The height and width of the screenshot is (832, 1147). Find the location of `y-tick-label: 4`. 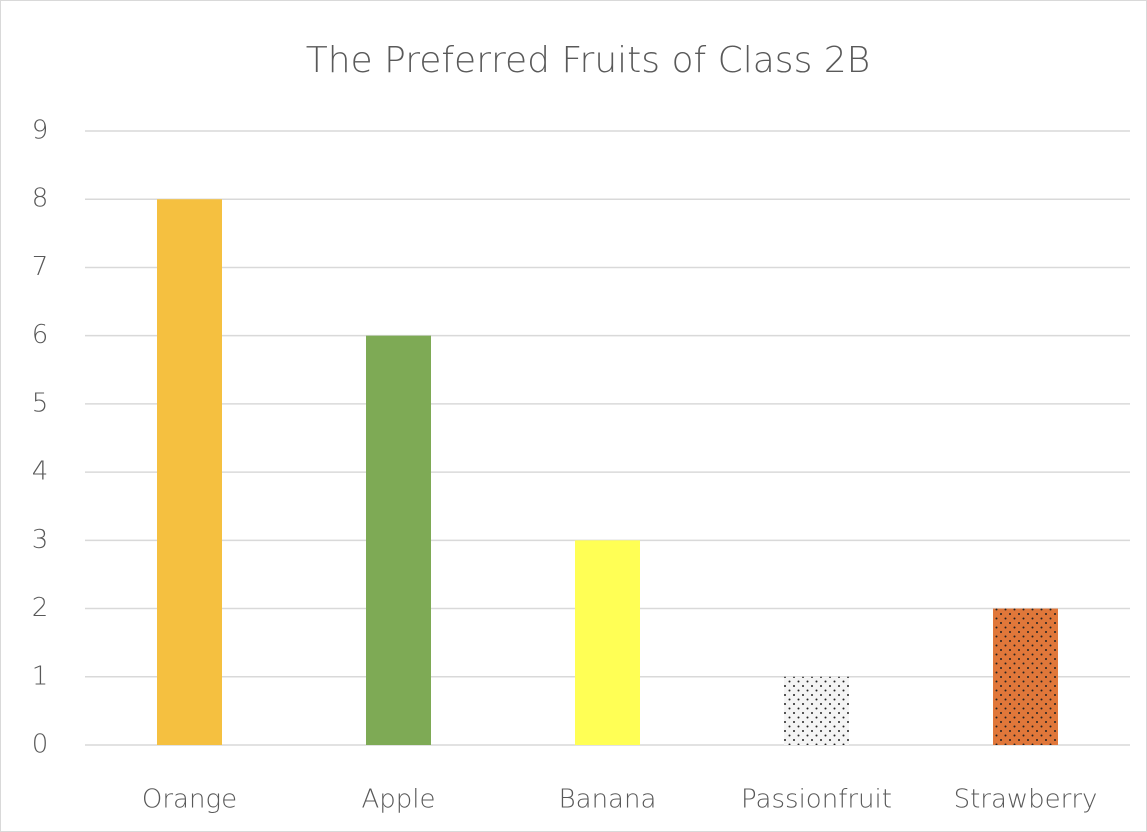

y-tick-label: 4 is located at coordinates (40, 472).